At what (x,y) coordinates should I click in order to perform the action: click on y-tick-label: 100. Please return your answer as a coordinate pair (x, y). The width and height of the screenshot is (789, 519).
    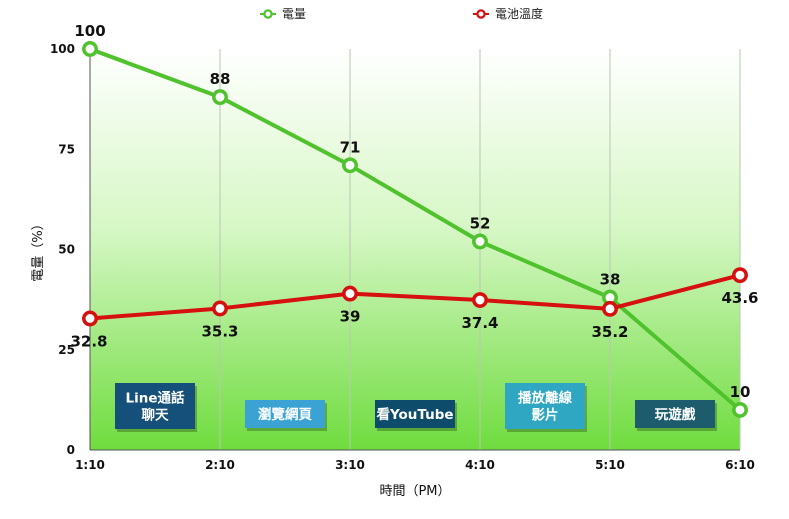
    Looking at the image, I should click on (62, 49).